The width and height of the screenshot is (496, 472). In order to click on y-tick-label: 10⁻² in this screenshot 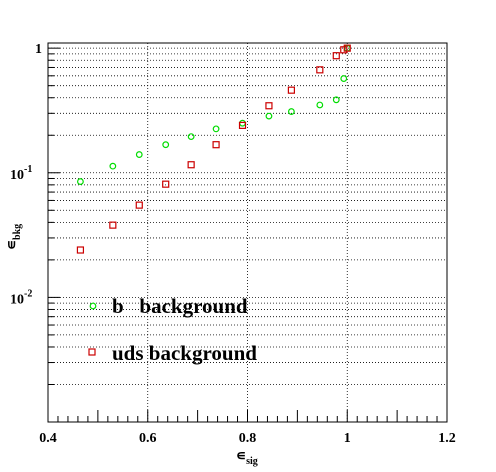, I will do `click(21, 297)`.